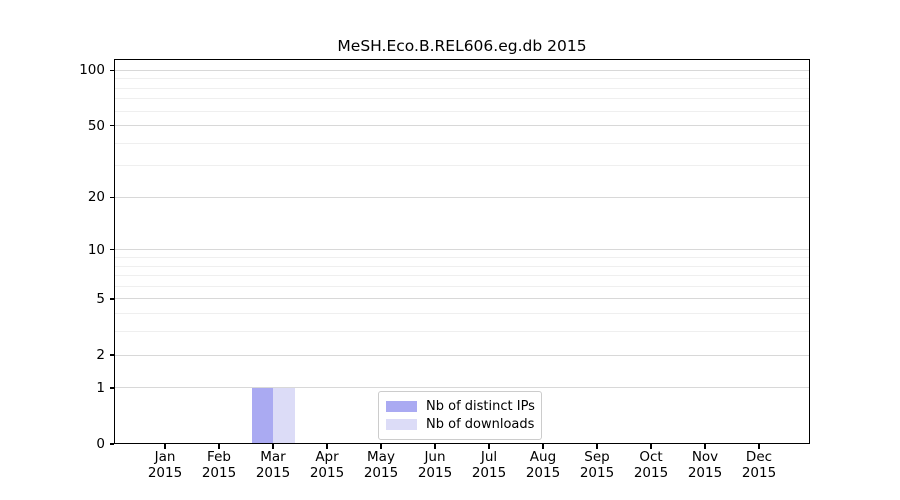 Image resolution: width=900 pixels, height=500 pixels. I want to click on x-tick-month: Oct, so click(651, 457).